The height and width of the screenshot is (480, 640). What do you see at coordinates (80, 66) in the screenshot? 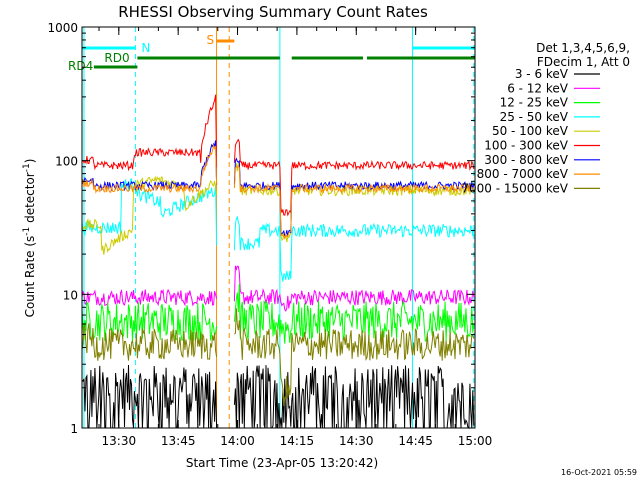
I see `rd4-flag-label: RD4` at bounding box center [80, 66].